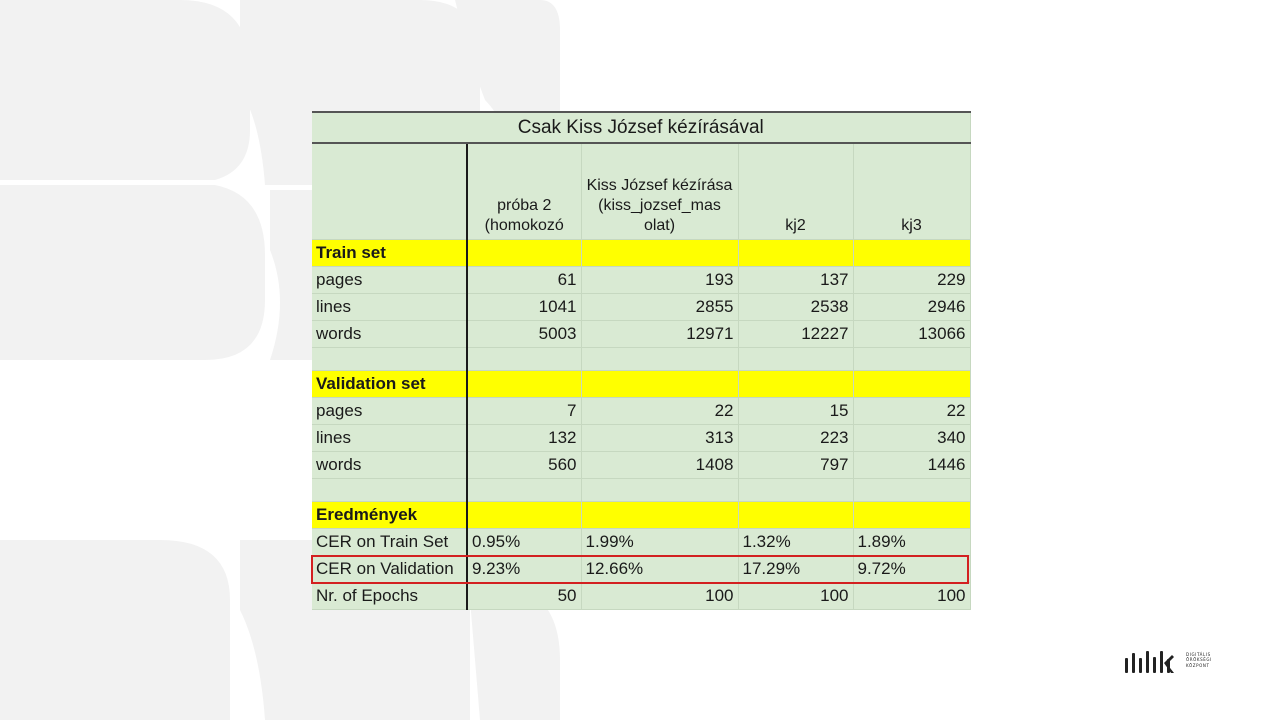  What do you see at coordinates (660, 334) in the screenshot?
I see `table-cell: 12971` at bounding box center [660, 334].